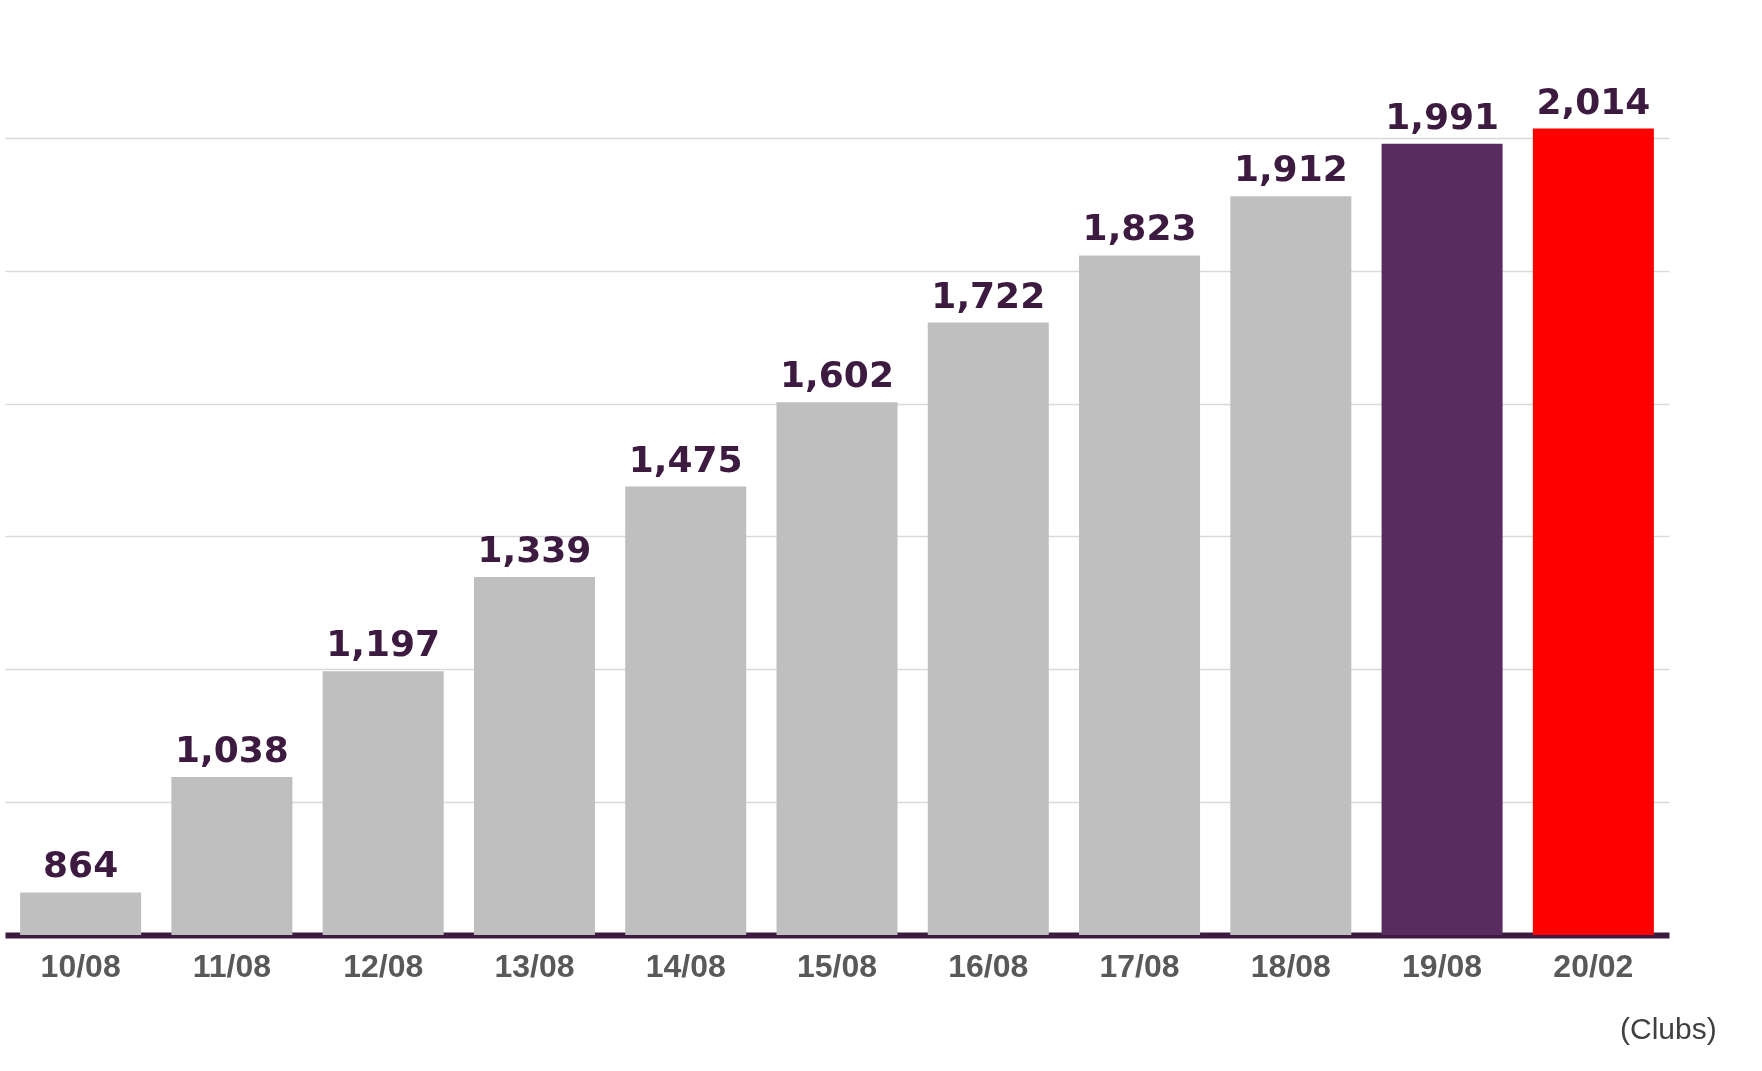 The height and width of the screenshot is (1071, 1762). I want to click on text: (Clubs), so click(1668, 1028).